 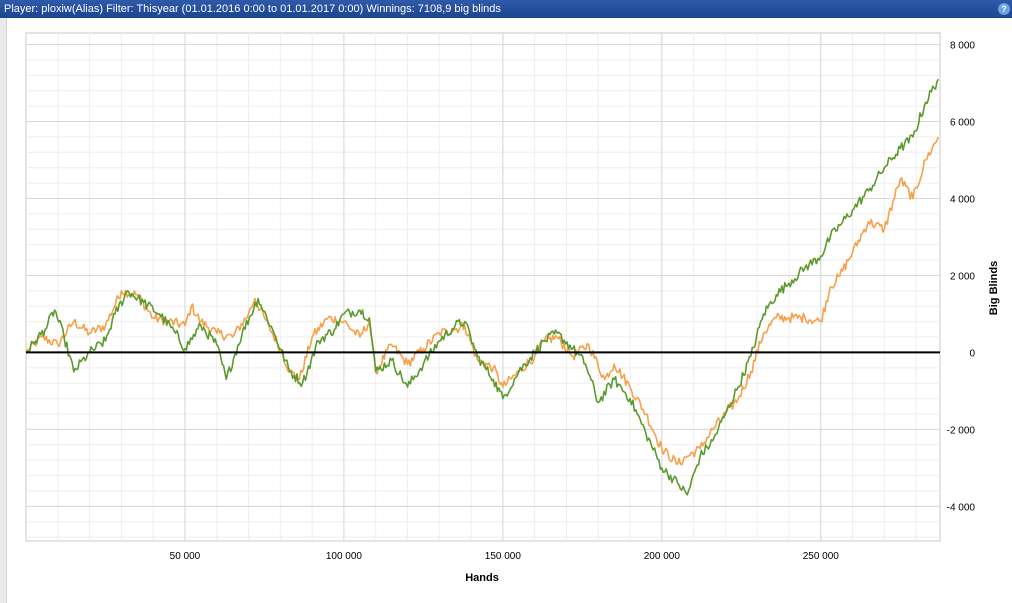 I want to click on x-tick-label: 150 000, so click(x=503, y=556).